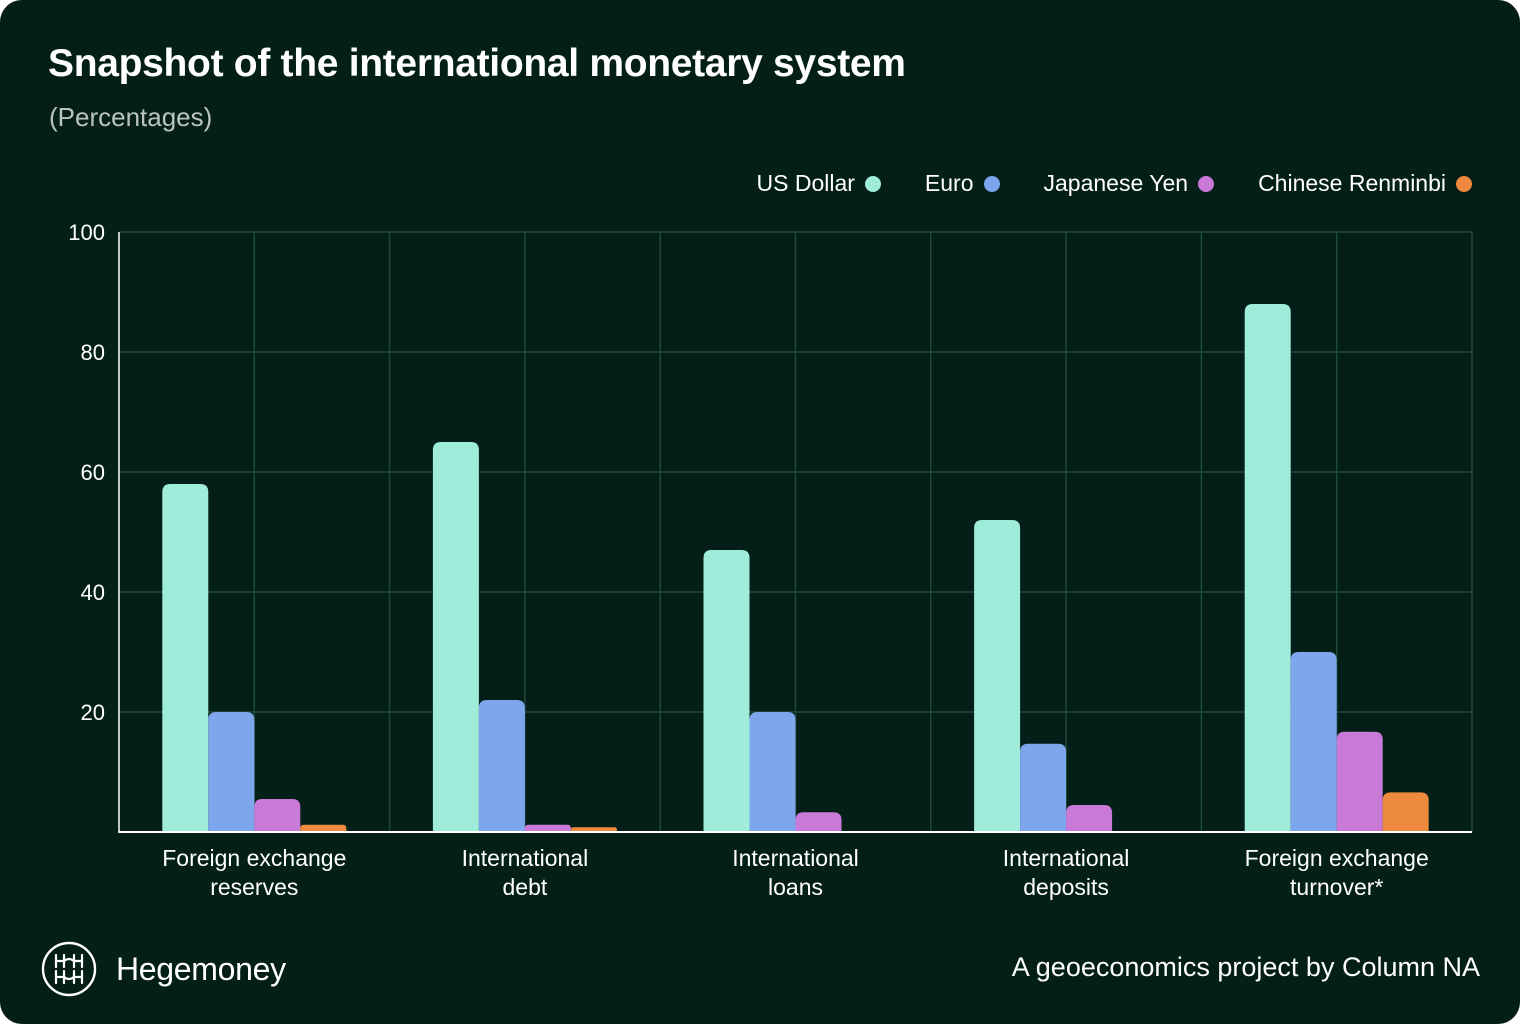 This screenshot has height=1024, width=1520. What do you see at coordinates (93, 592) in the screenshot?
I see `y-tick-label: 40` at bounding box center [93, 592].